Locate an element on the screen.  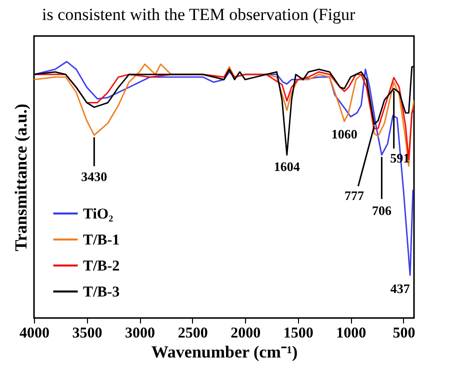
x-tick-label: 500 is located at coordinates (404, 334).